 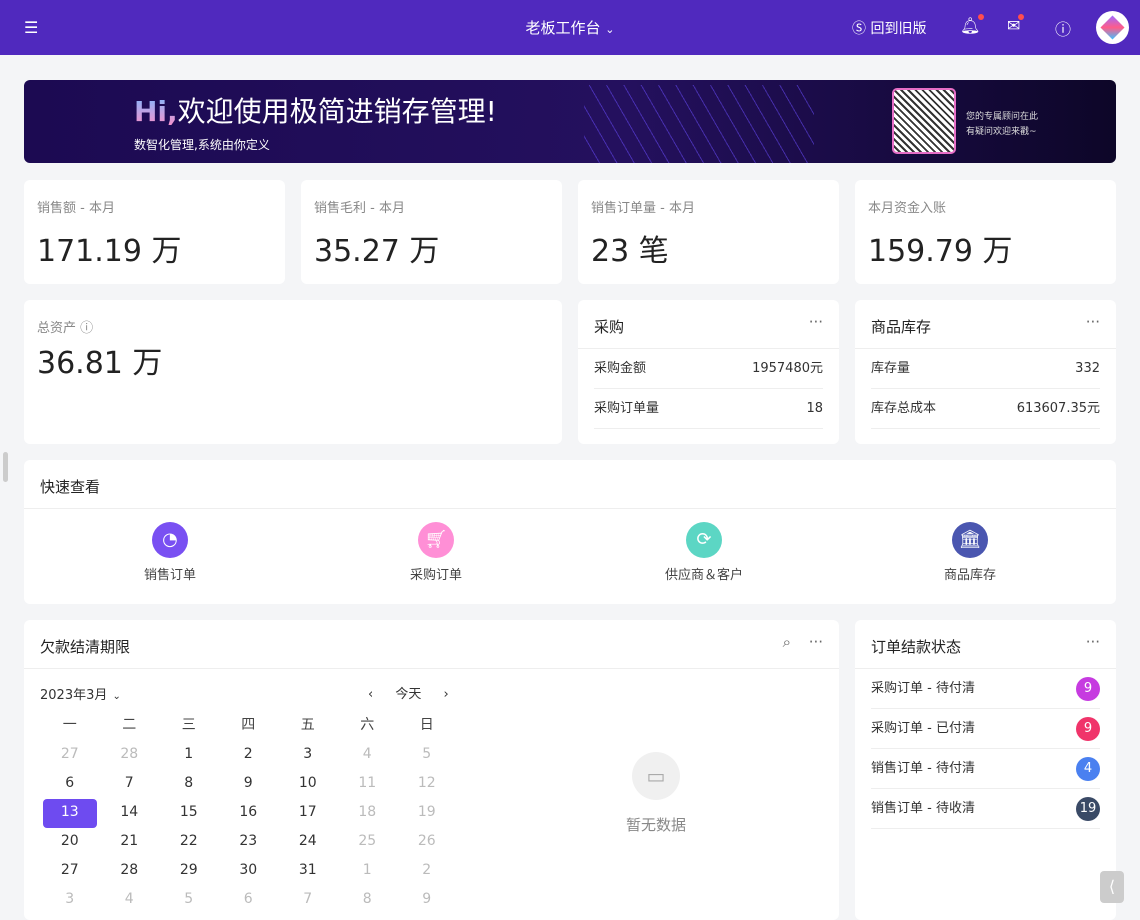 I want to click on order-status-row: 销售订单 - 待付清 4, so click(x=985, y=769).